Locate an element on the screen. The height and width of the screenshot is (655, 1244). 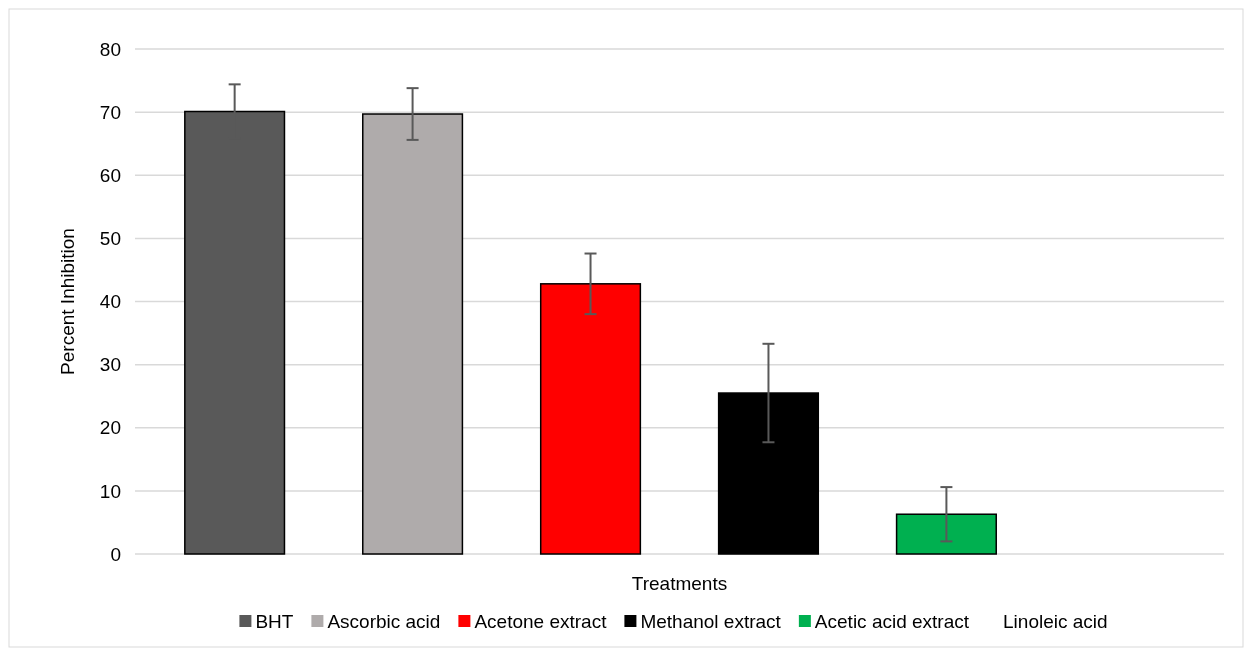
legend-label: Acetic acid extract is located at coordinates (892, 621).